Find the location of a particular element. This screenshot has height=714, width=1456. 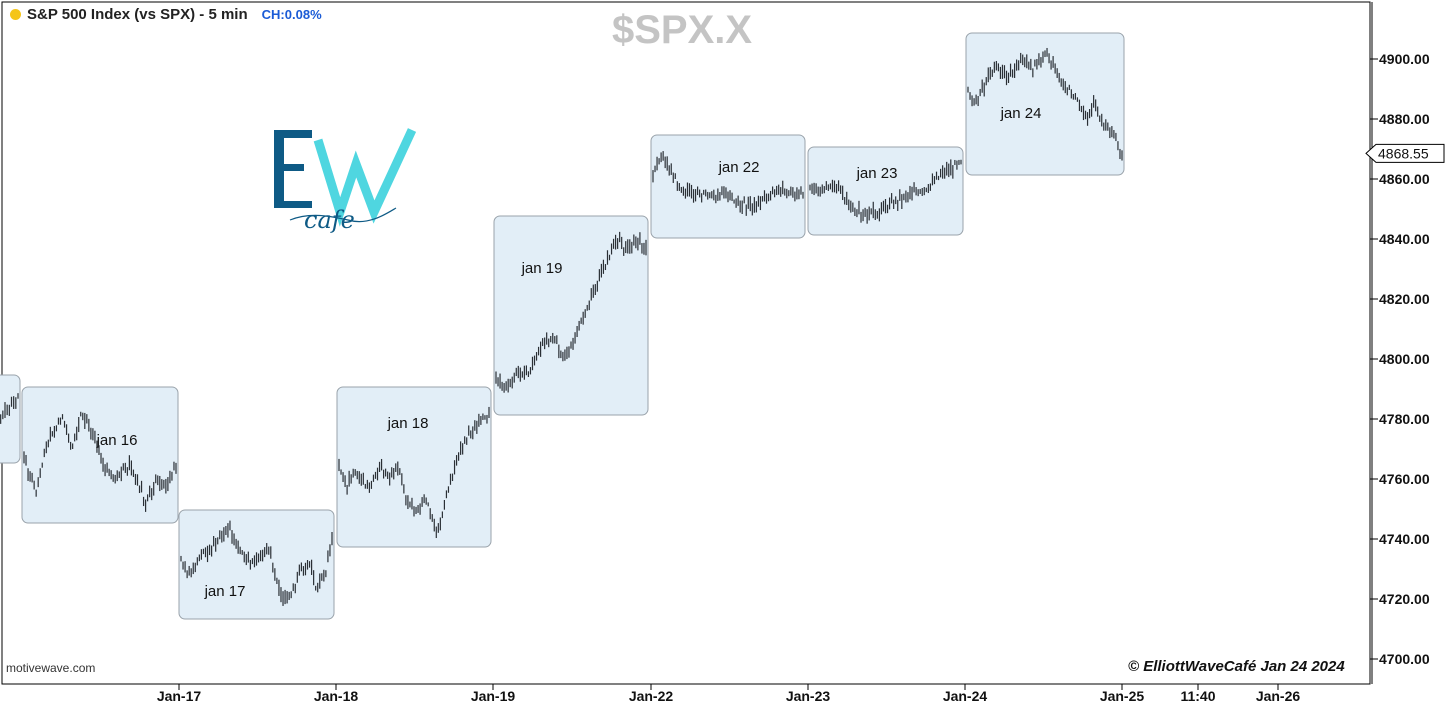

session-label: jan 22 is located at coordinates (739, 167).